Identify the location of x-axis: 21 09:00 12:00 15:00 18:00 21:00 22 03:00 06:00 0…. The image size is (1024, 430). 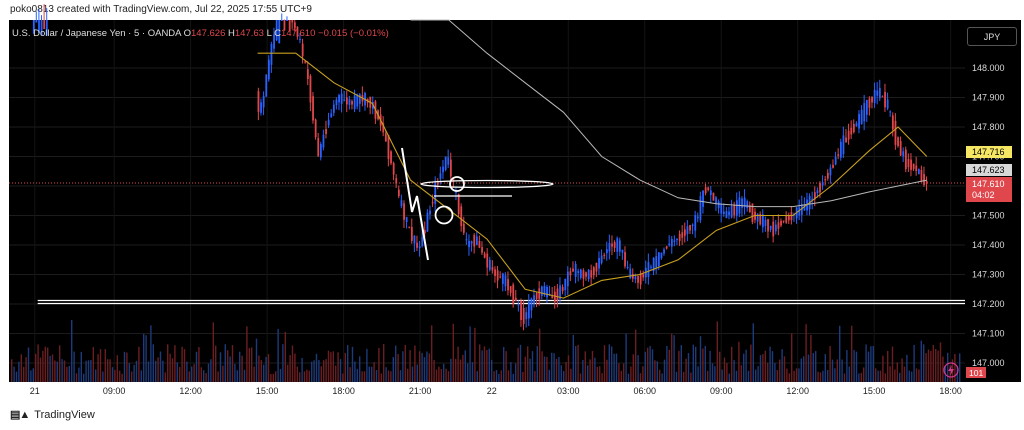
(496, 391).